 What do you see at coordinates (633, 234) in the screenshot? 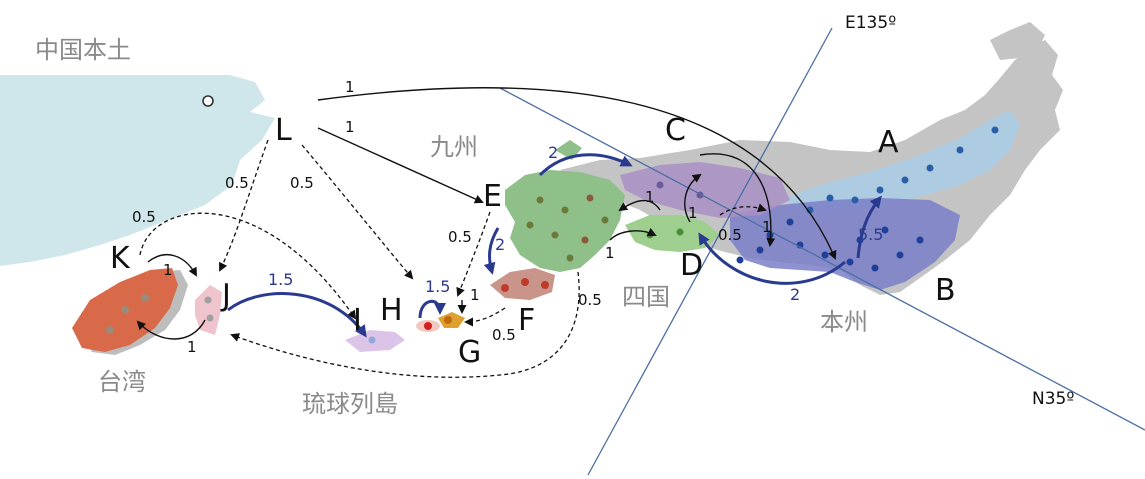
I see `arrow-kyushu-shikoku-lower` at bounding box center [633, 234].